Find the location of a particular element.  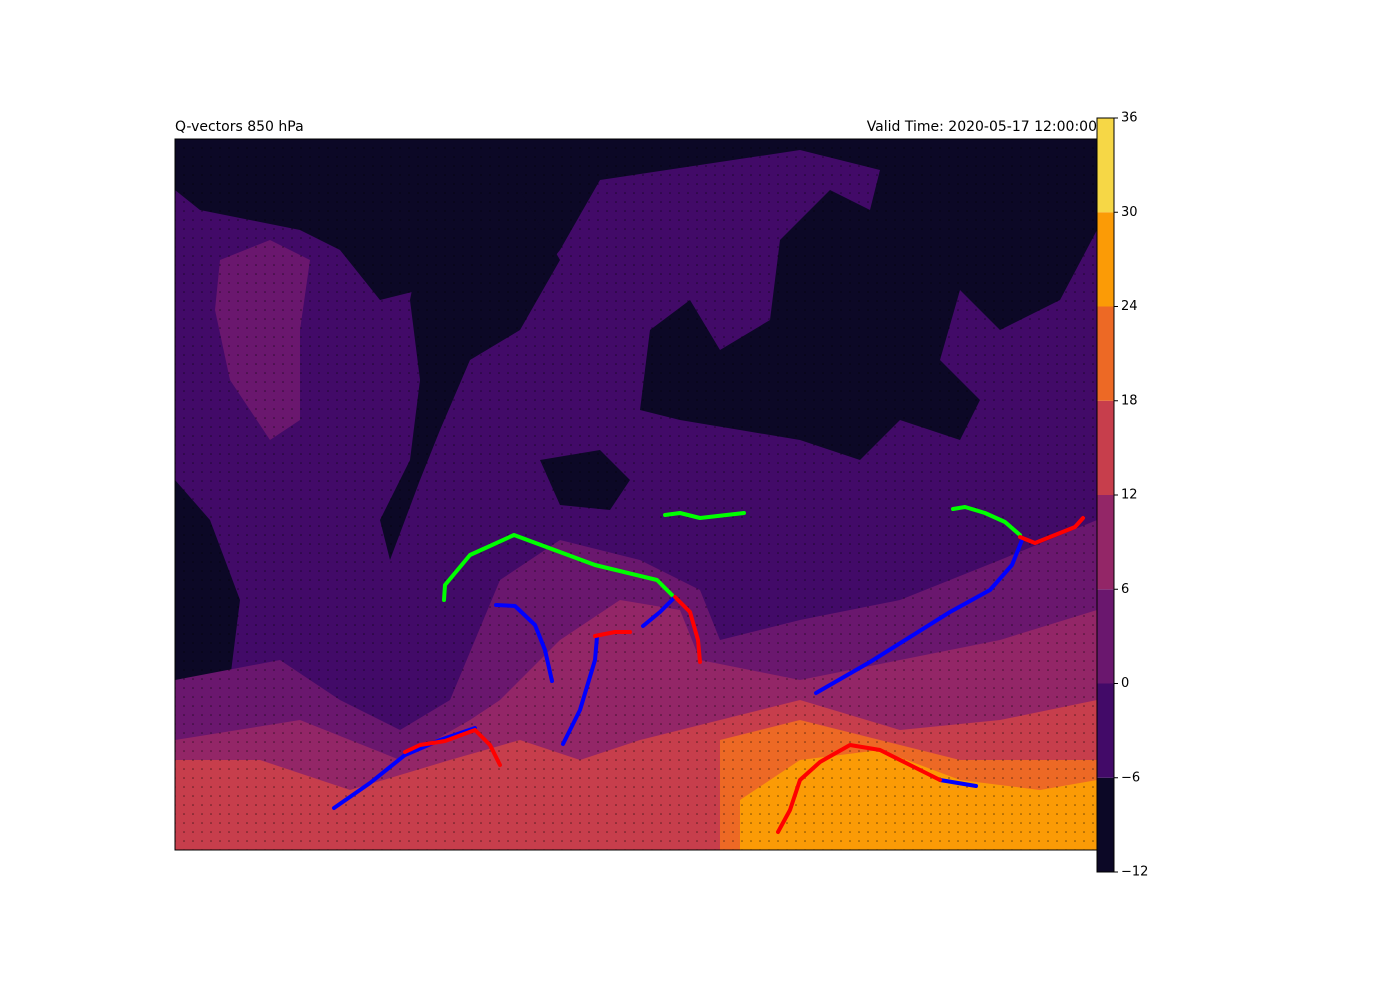

colorbar-tick-label: −6 is located at coordinates (1130, 777).